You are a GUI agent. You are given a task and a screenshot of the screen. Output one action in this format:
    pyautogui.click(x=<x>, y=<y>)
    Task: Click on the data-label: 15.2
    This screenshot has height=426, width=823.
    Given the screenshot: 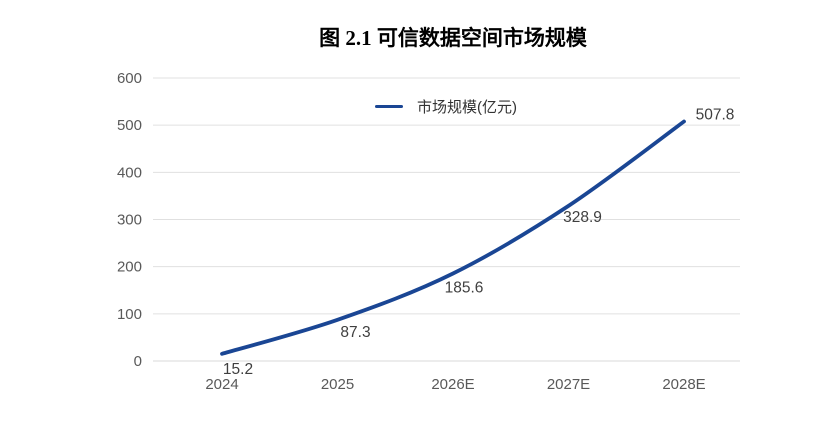 What is the action you would take?
    pyautogui.click(x=238, y=369)
    